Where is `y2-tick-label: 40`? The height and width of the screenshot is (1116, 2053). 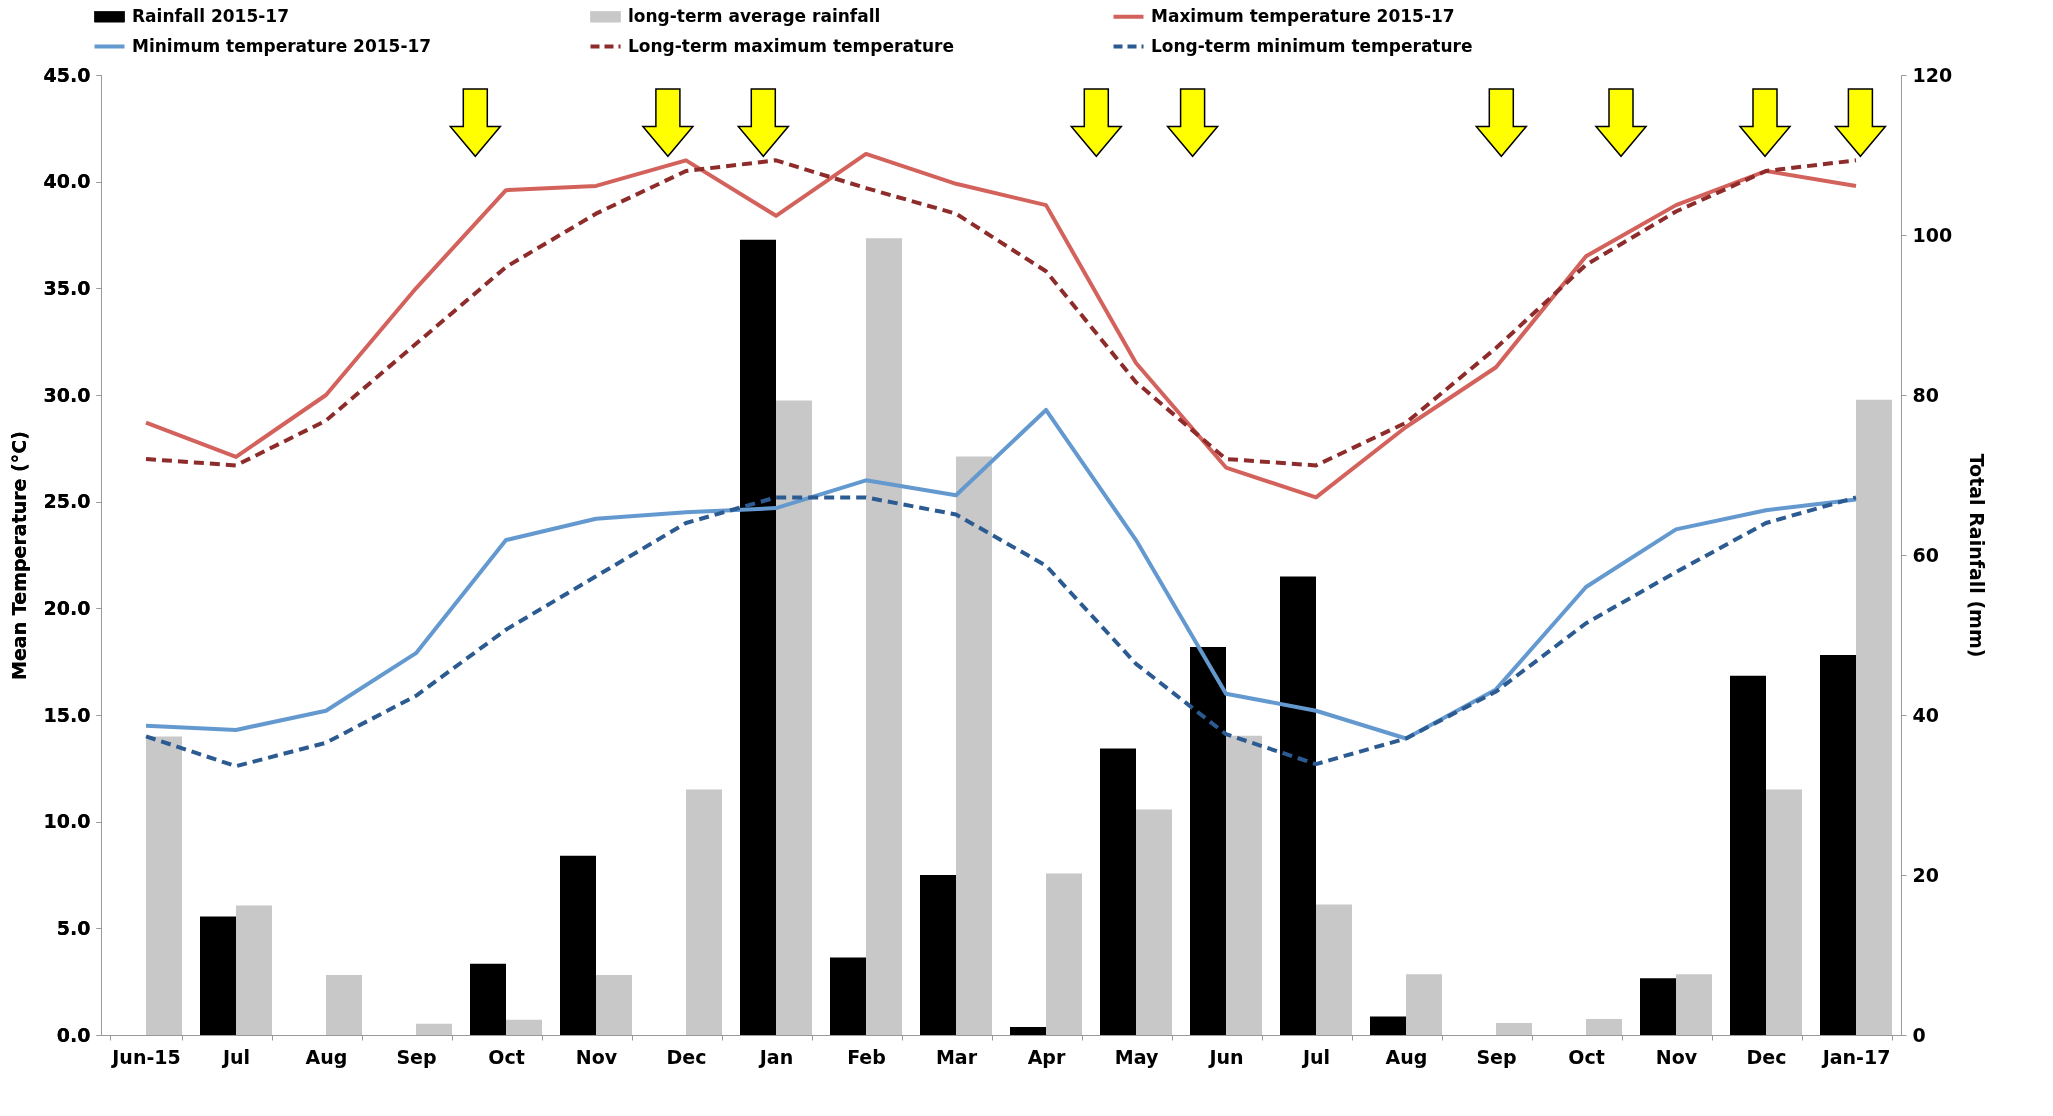 y2-tick-label: 40 is located at coordinates (1925, 714).